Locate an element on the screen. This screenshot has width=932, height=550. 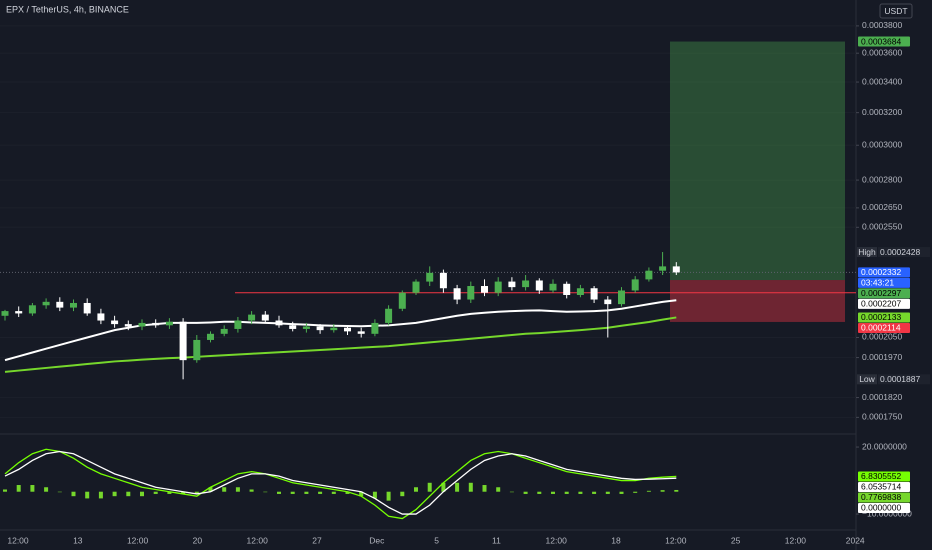
extreme-value: 0.0002428 is located at coordinates (900, 252).